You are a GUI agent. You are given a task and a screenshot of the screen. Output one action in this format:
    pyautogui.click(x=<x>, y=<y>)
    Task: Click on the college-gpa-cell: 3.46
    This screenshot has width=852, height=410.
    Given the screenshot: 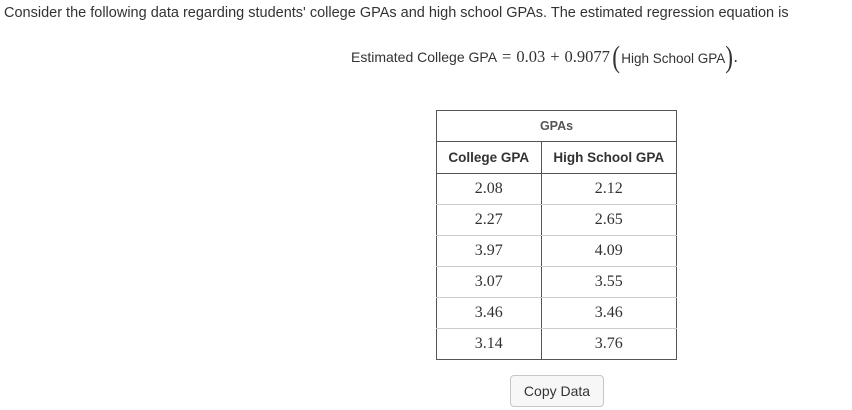 What is the action you would take?
    pyautogui.click(x=489, y=313)
    